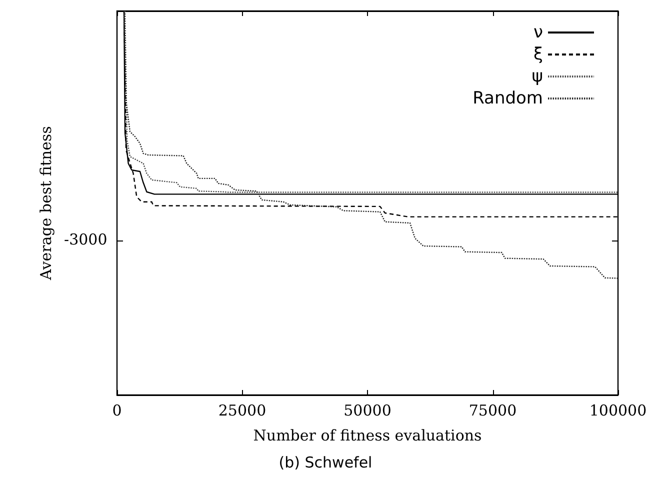  I want to click on x-tick-label: 75000, so click(492, 411).